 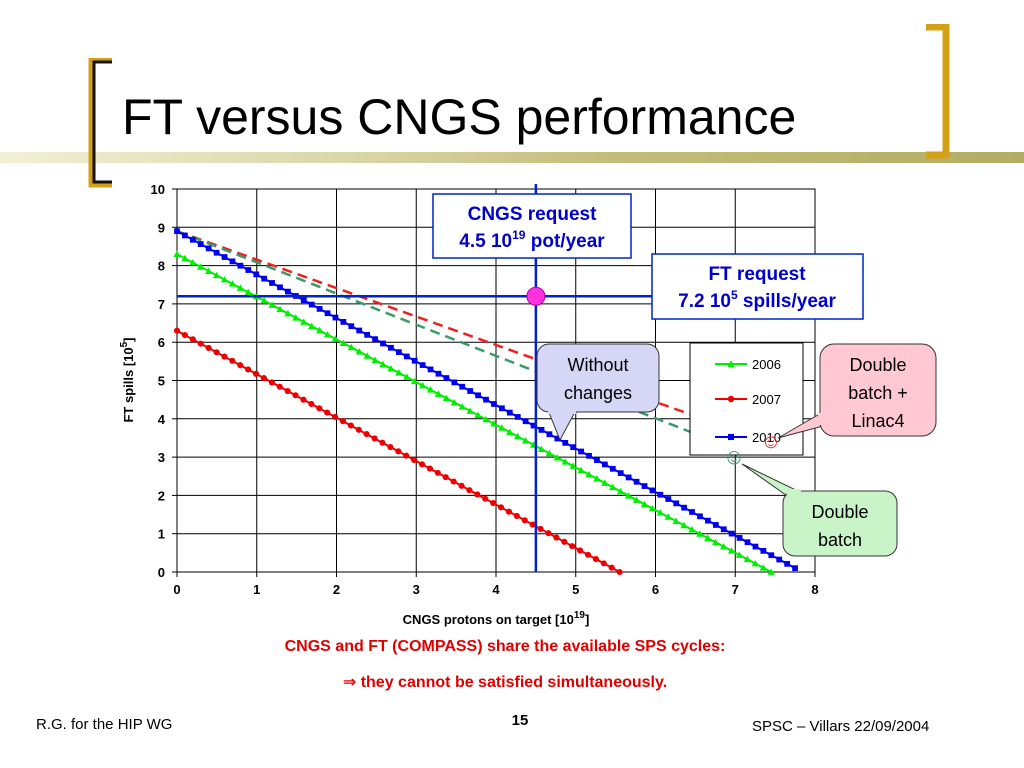 What do you see at coordinates (841, 726) in the screenshot?
I see `footer-event: SPSC – Villars 22/09/2004` at bounding box center [841, 726].